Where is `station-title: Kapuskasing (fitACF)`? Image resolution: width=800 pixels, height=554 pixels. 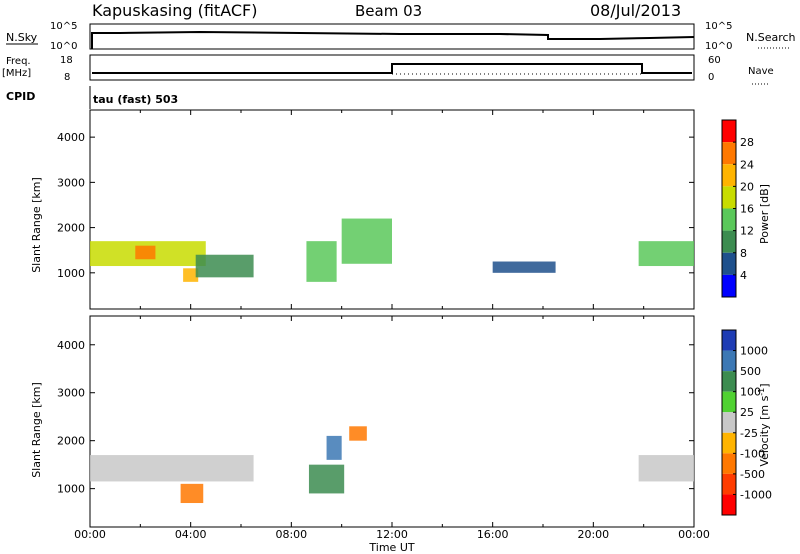 station-title: Kapuskasing (fitACF) is located at coordinates (174, 10).